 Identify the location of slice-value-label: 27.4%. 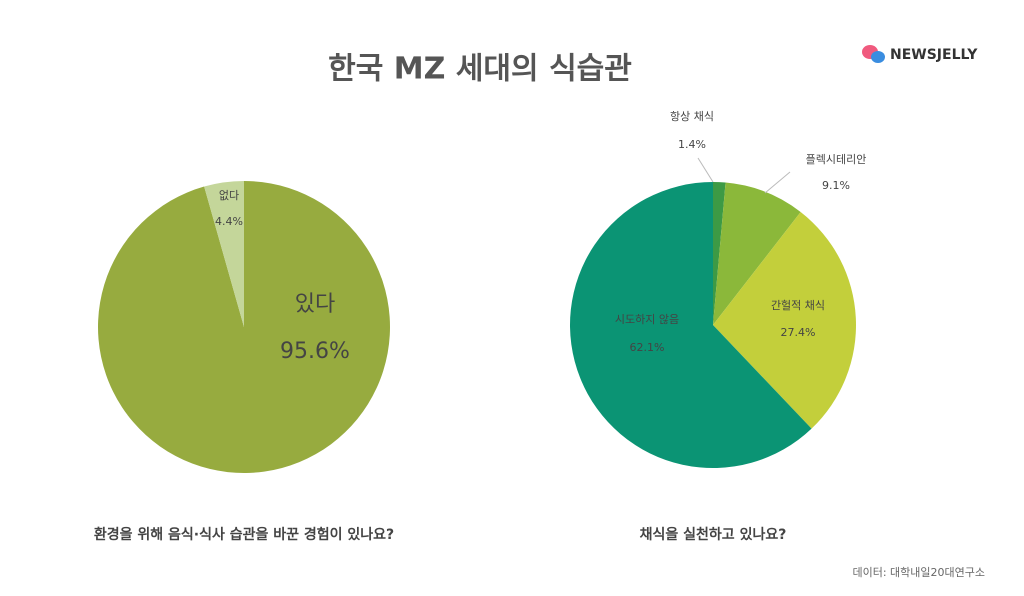
(798, 332).